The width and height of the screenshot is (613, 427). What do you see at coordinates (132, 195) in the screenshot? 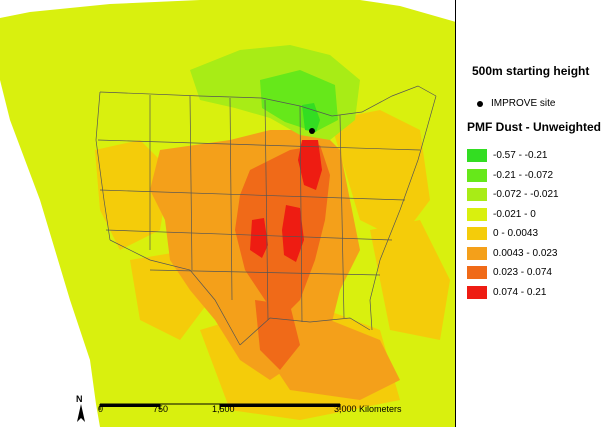
I see `field-patch-west` at bounding box center [132, 195].